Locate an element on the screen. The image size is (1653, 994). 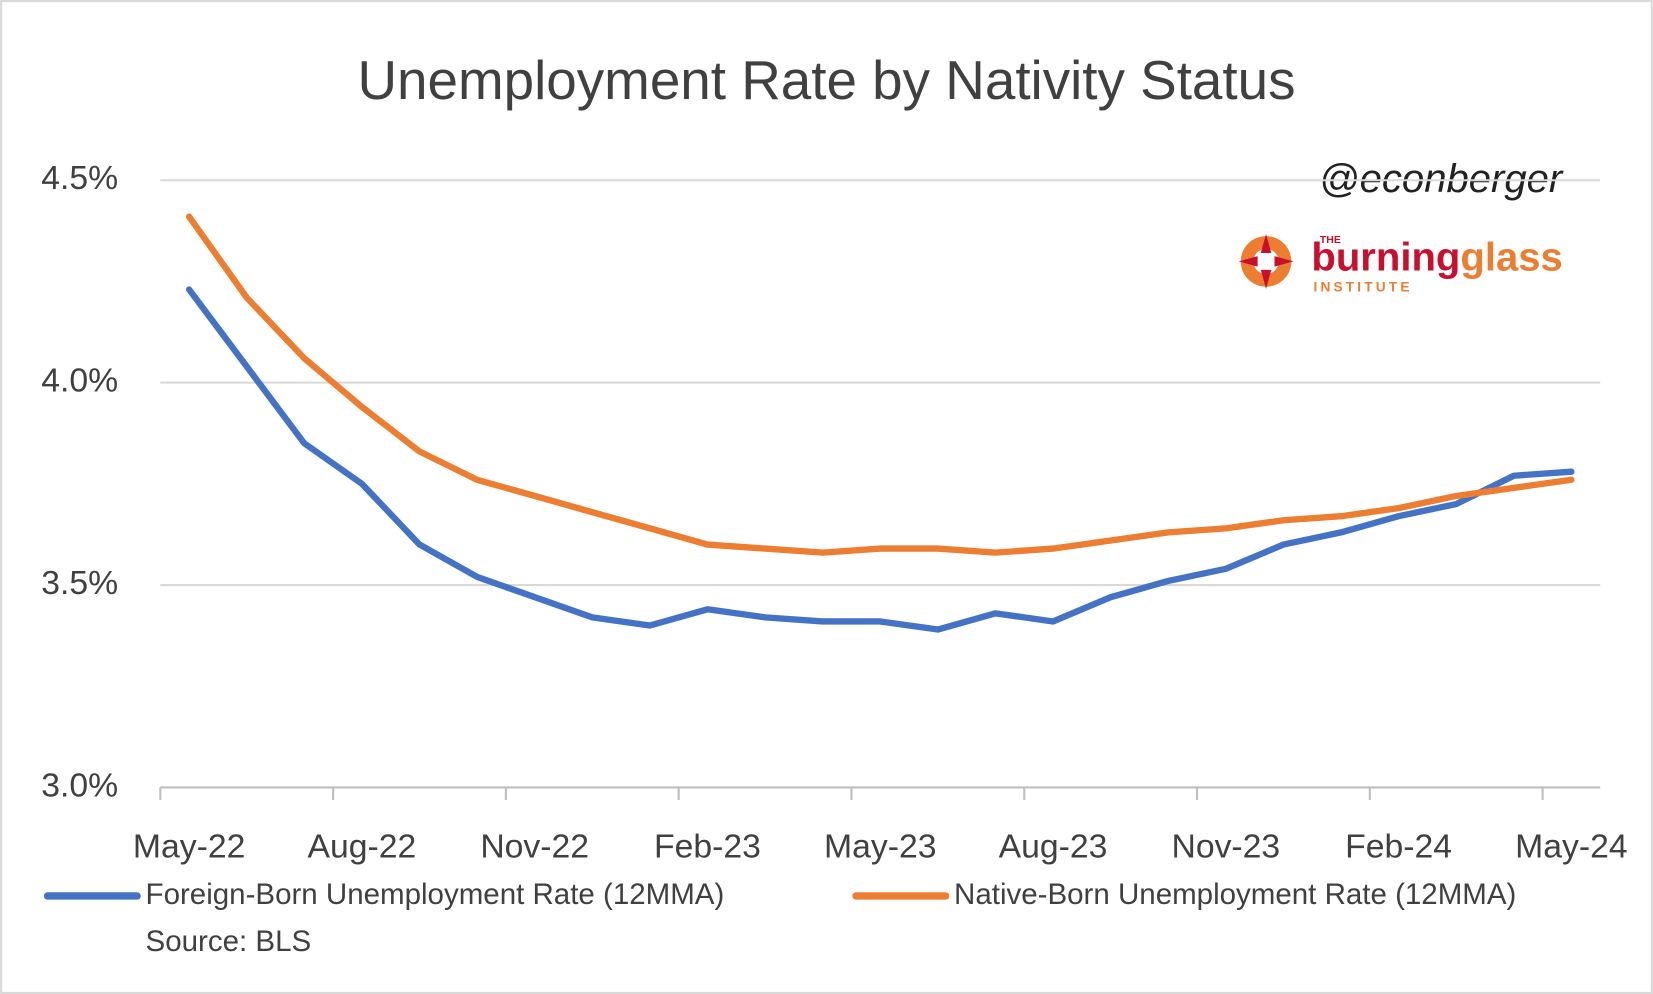
logo-bottom: INSTITUTE is located at coordinates (1362, 286).